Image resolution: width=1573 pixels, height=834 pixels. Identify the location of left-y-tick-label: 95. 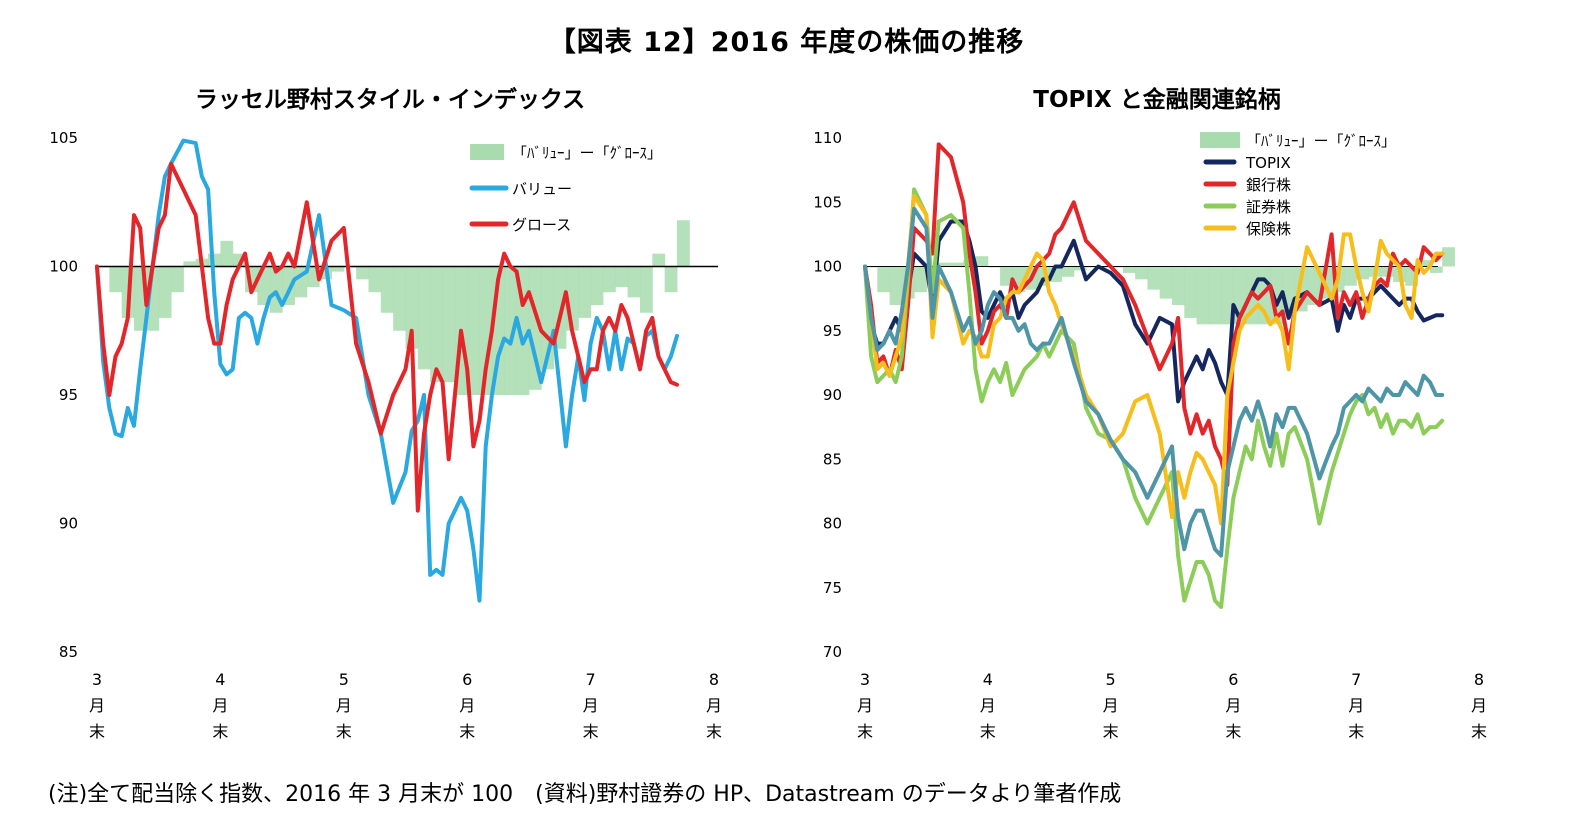
(68, 395).